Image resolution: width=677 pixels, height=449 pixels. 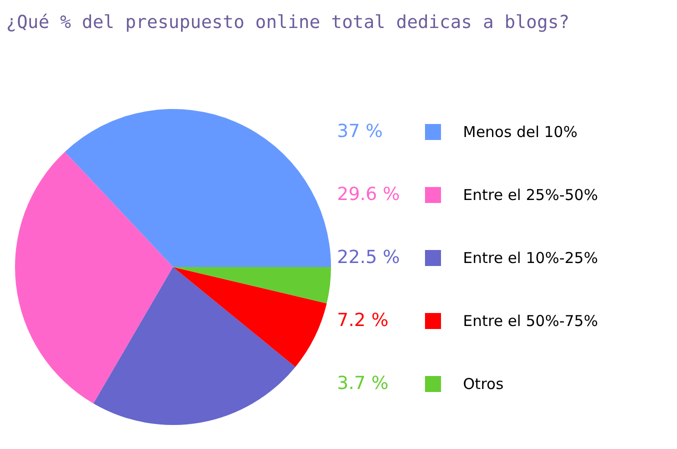 I want to click on data-label: 29.6 %, so click(x=369, y=194).